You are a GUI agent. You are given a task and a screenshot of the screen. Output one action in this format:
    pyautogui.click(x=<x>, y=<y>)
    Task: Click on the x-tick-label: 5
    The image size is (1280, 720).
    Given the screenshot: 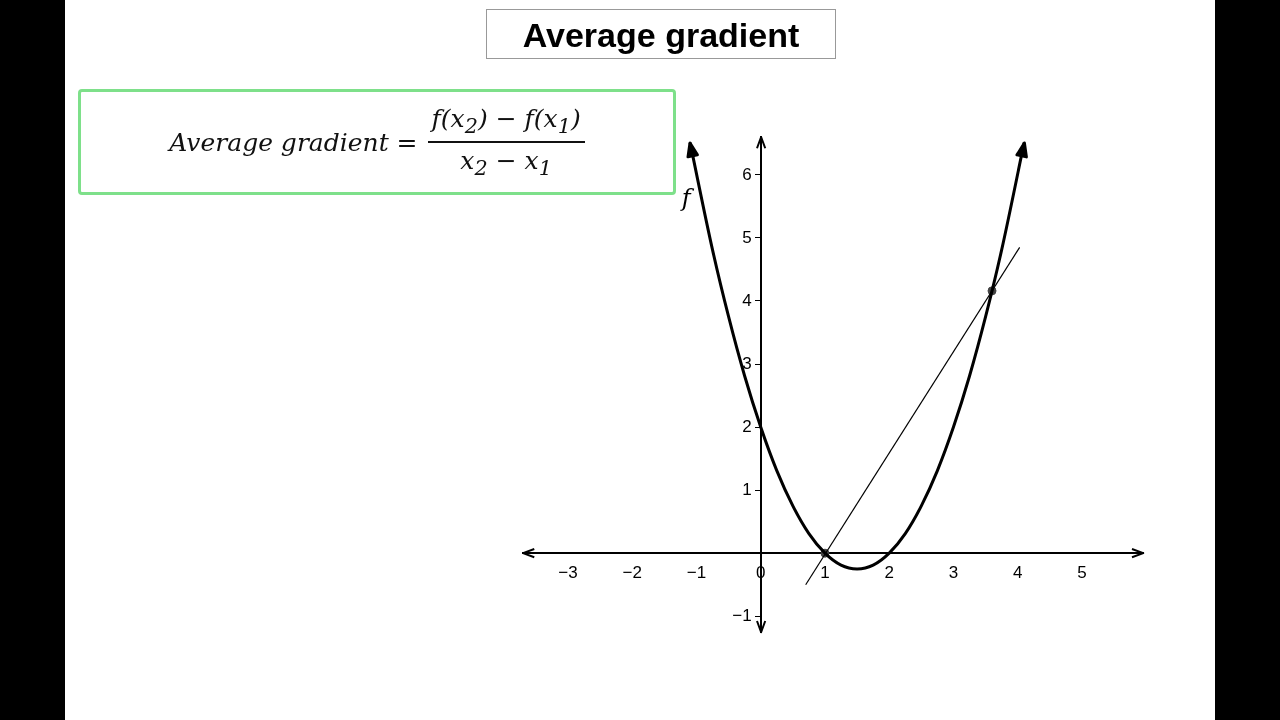 What is the action you would take?
    pyautogui.click(x=1082, y=572)
    